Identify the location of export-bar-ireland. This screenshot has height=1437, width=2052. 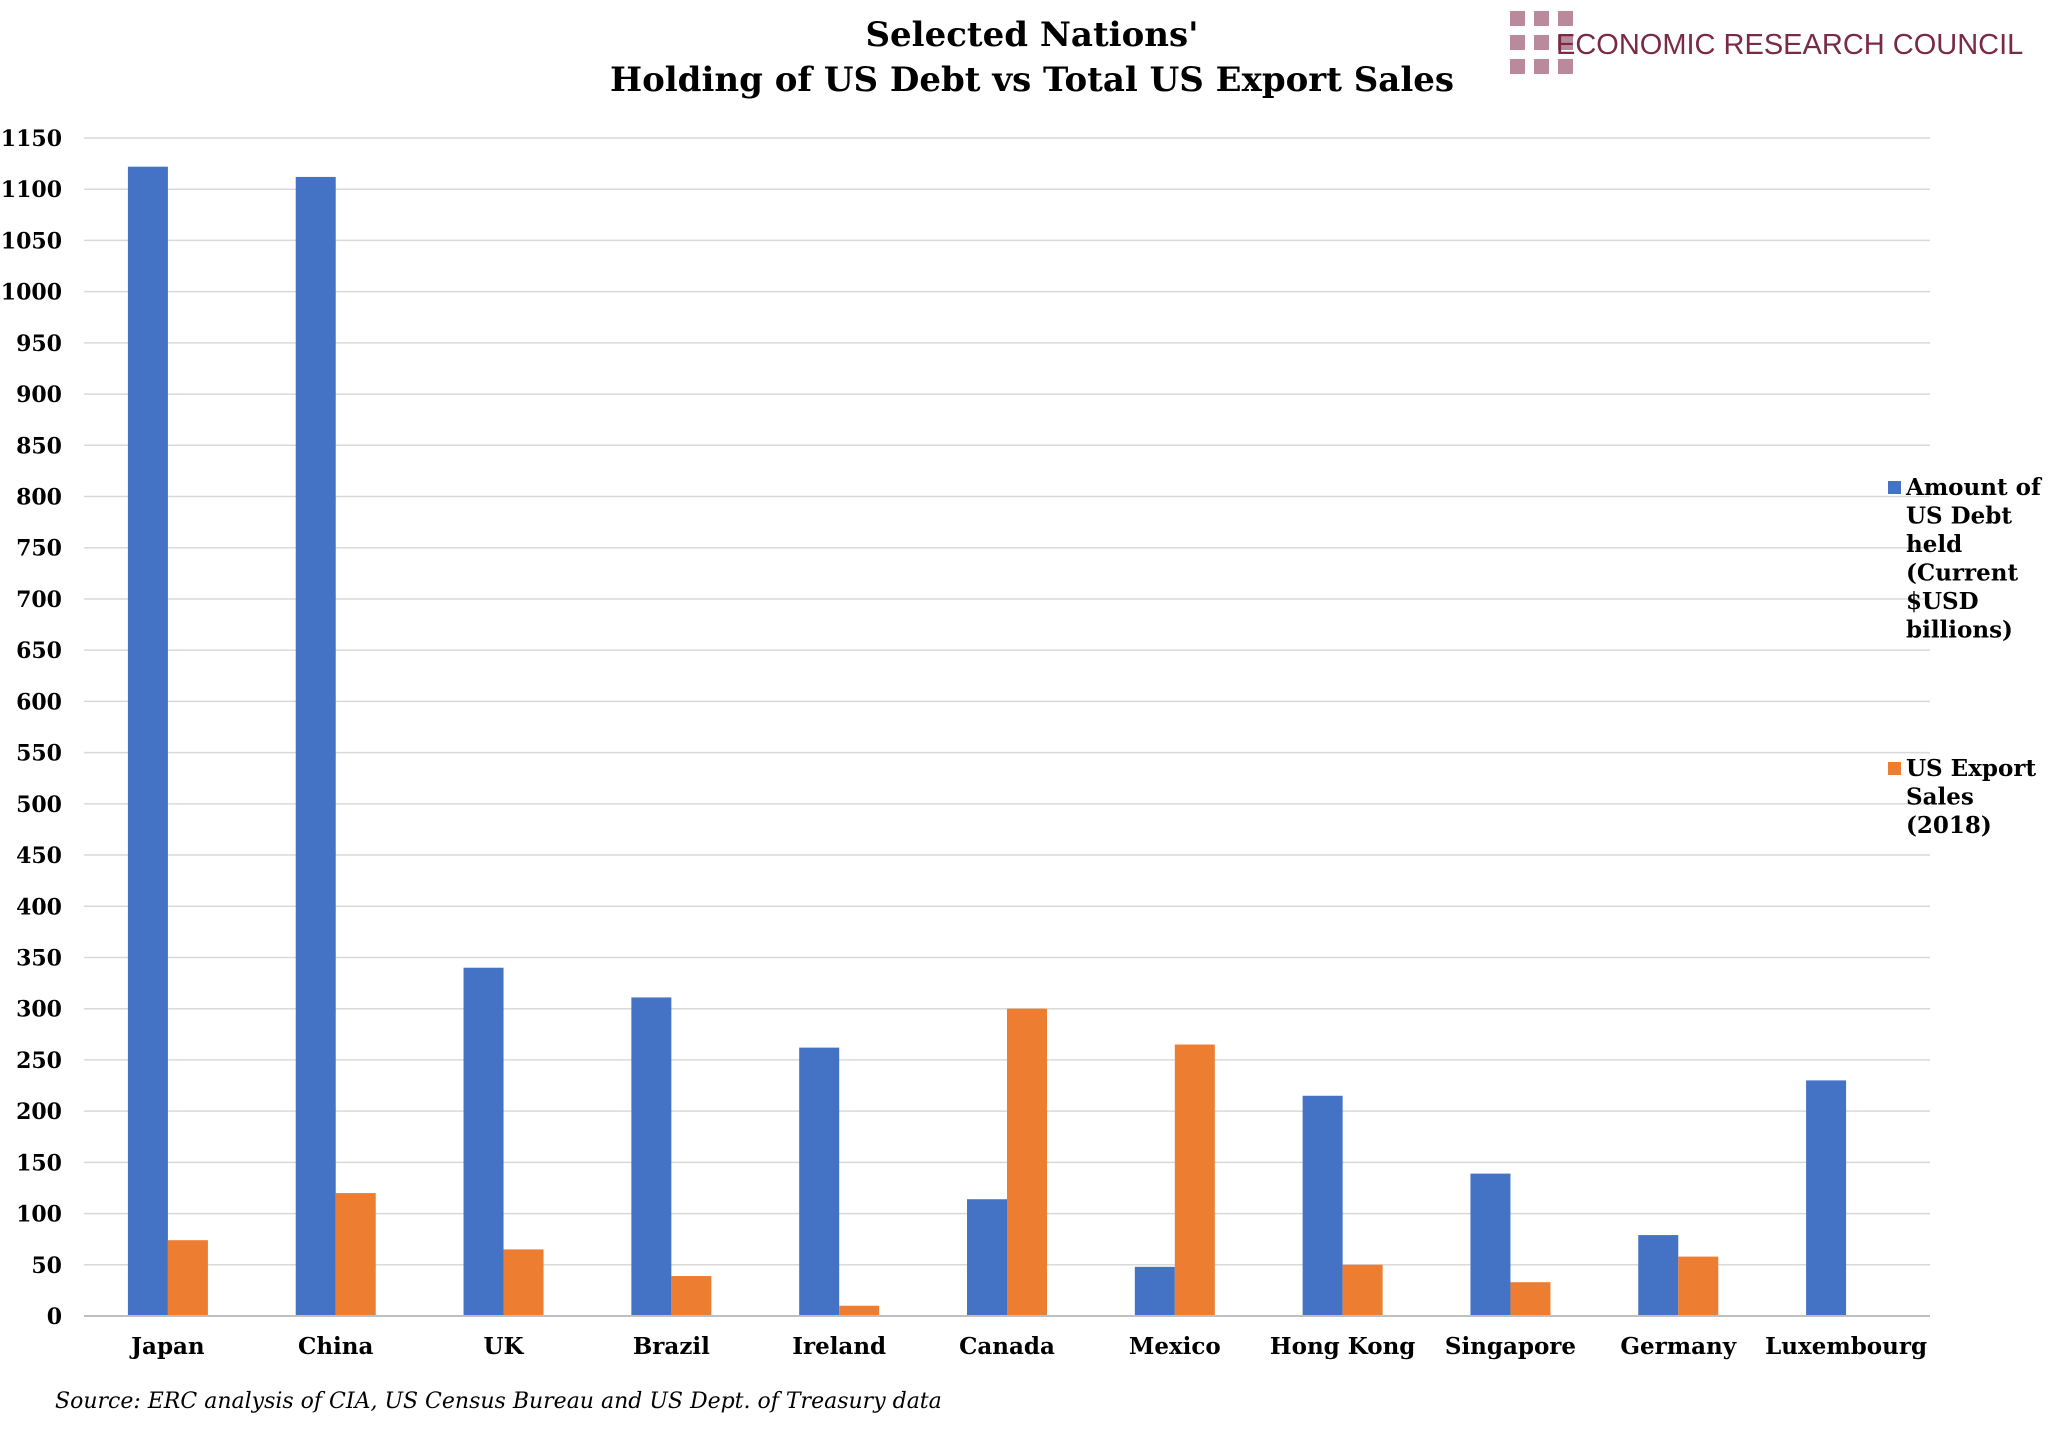
(859, 1310).